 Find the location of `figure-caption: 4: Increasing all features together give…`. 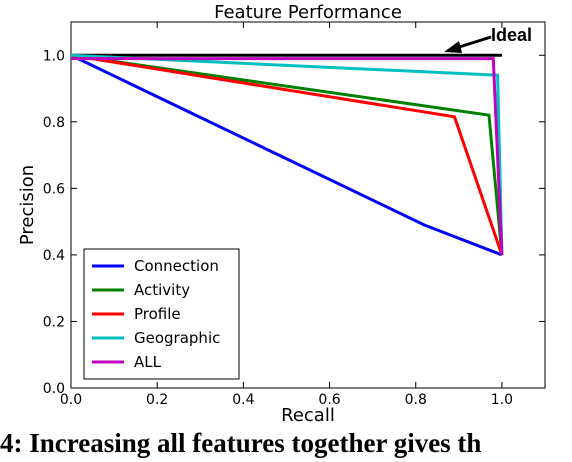

figure-caption: 4: Increasing all features together give… is located at coordinates (241, 443).